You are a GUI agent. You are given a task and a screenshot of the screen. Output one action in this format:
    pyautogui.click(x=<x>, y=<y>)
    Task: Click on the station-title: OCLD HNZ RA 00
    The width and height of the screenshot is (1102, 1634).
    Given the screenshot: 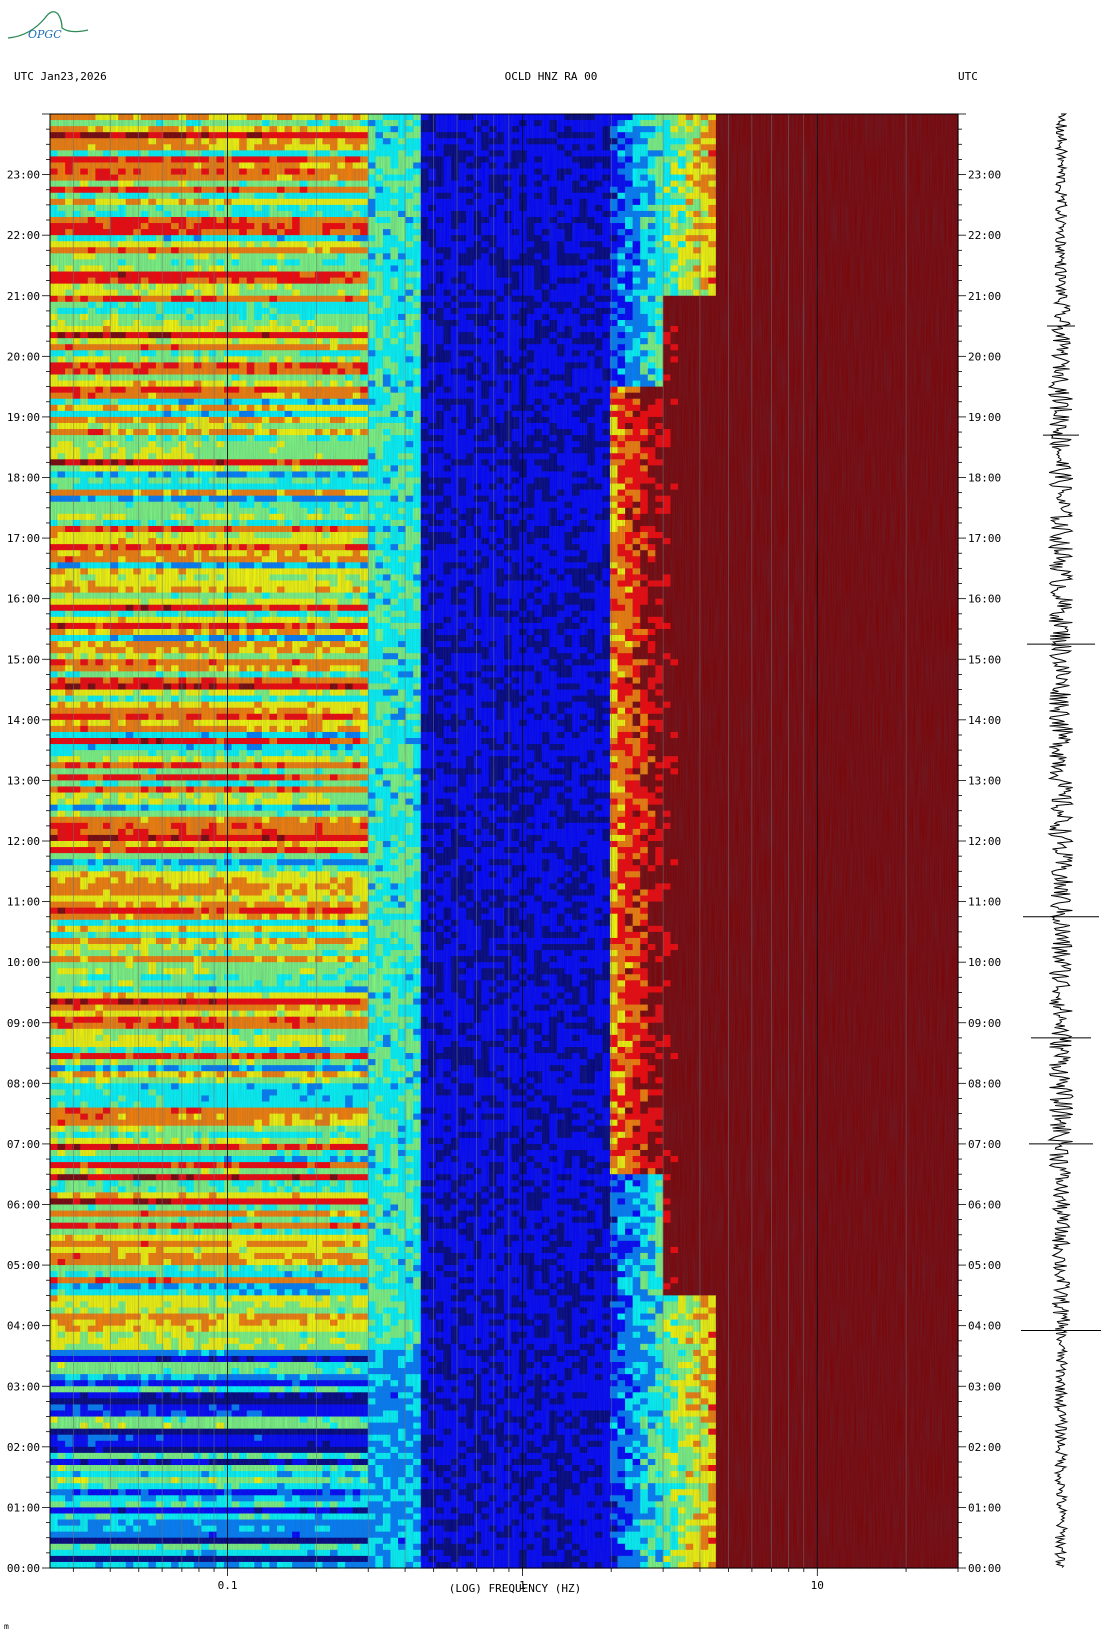 What is the action you would take?
    pyautogui.click(x=551, y=76)
    